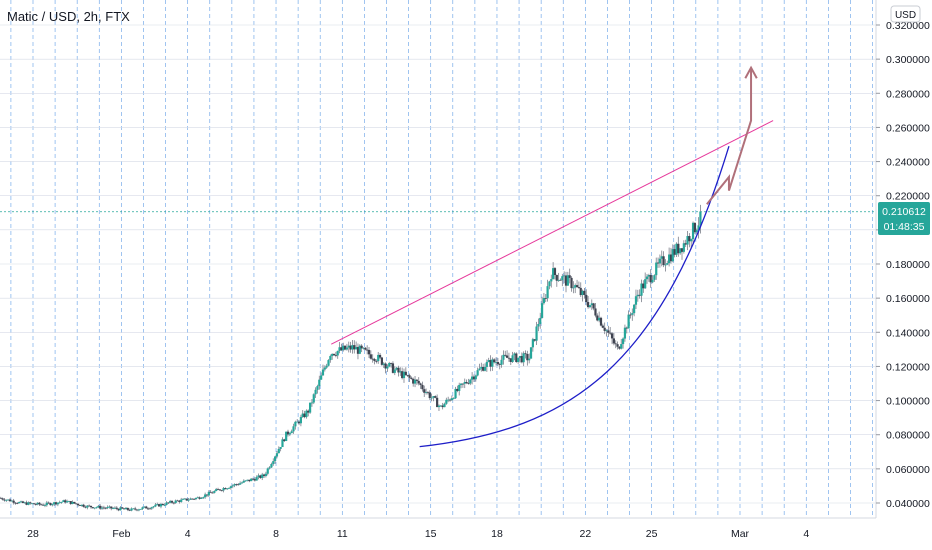  What do you see at coordinates (908, 60) in the screenshot?
I see `price-tick-label: 0.300000` at bounding box center [908, 60].